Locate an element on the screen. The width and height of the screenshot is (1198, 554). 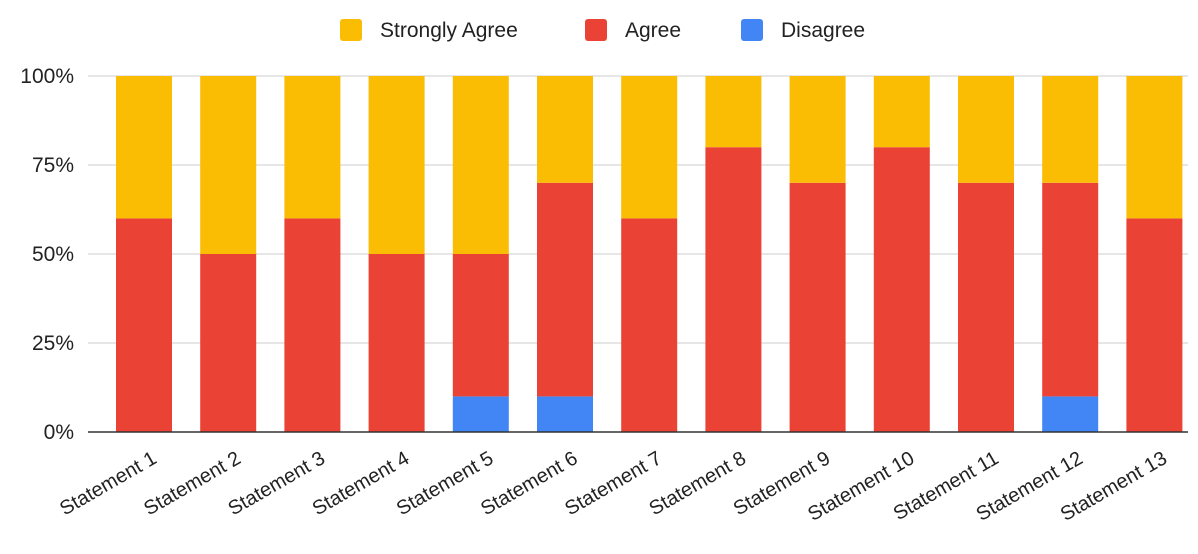
legend-label: Disagree is located at coordinates (823, 30).